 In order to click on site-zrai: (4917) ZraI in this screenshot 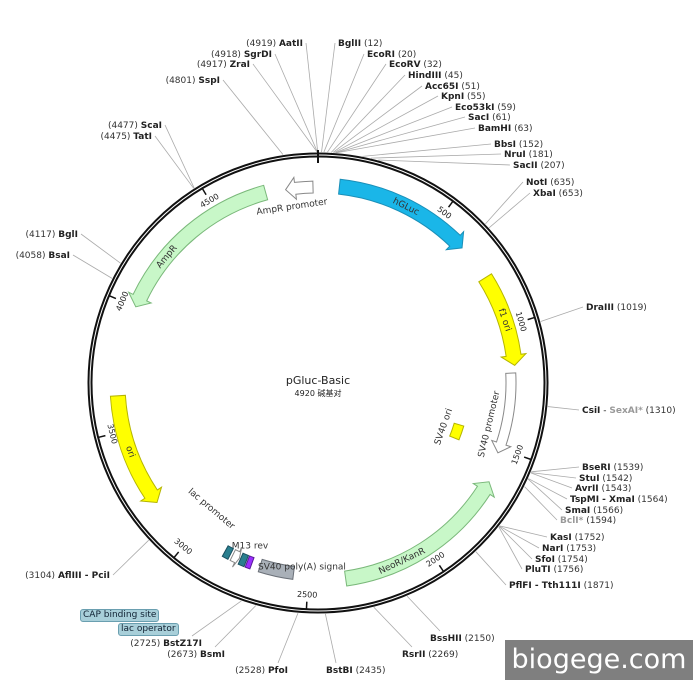, I will do `click(223, 65)`.